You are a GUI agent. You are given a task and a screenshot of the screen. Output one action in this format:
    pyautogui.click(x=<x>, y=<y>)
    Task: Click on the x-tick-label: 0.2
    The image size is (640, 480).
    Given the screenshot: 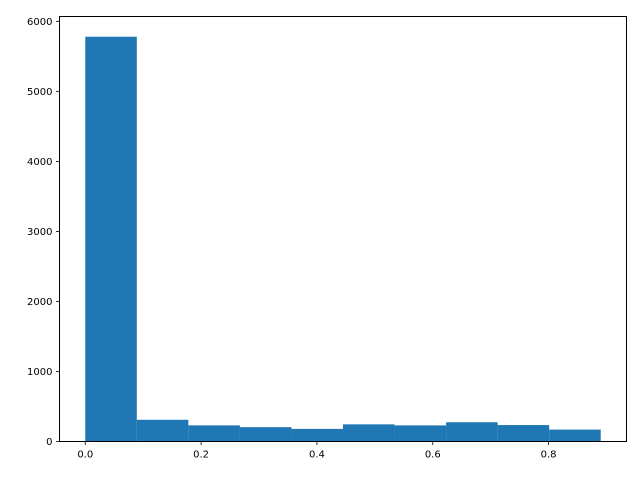 What is the action you would take?
    pyautogui.click(x=201, y=455)
    